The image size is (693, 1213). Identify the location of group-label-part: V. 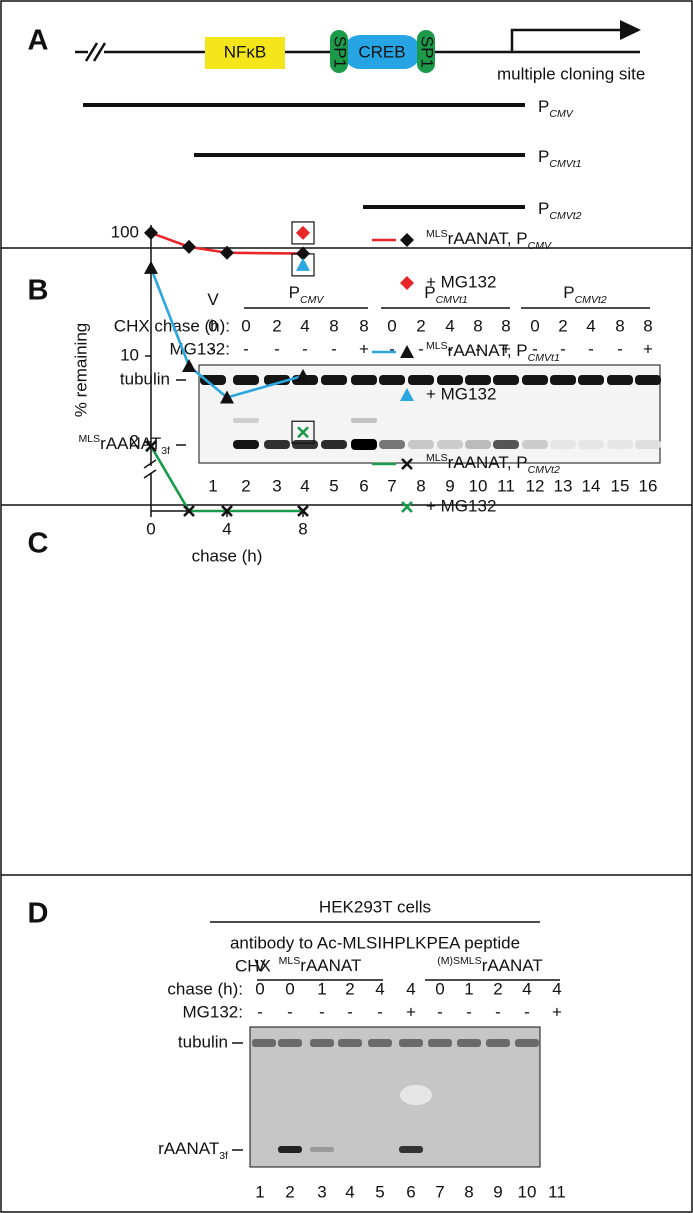
(260, 965).